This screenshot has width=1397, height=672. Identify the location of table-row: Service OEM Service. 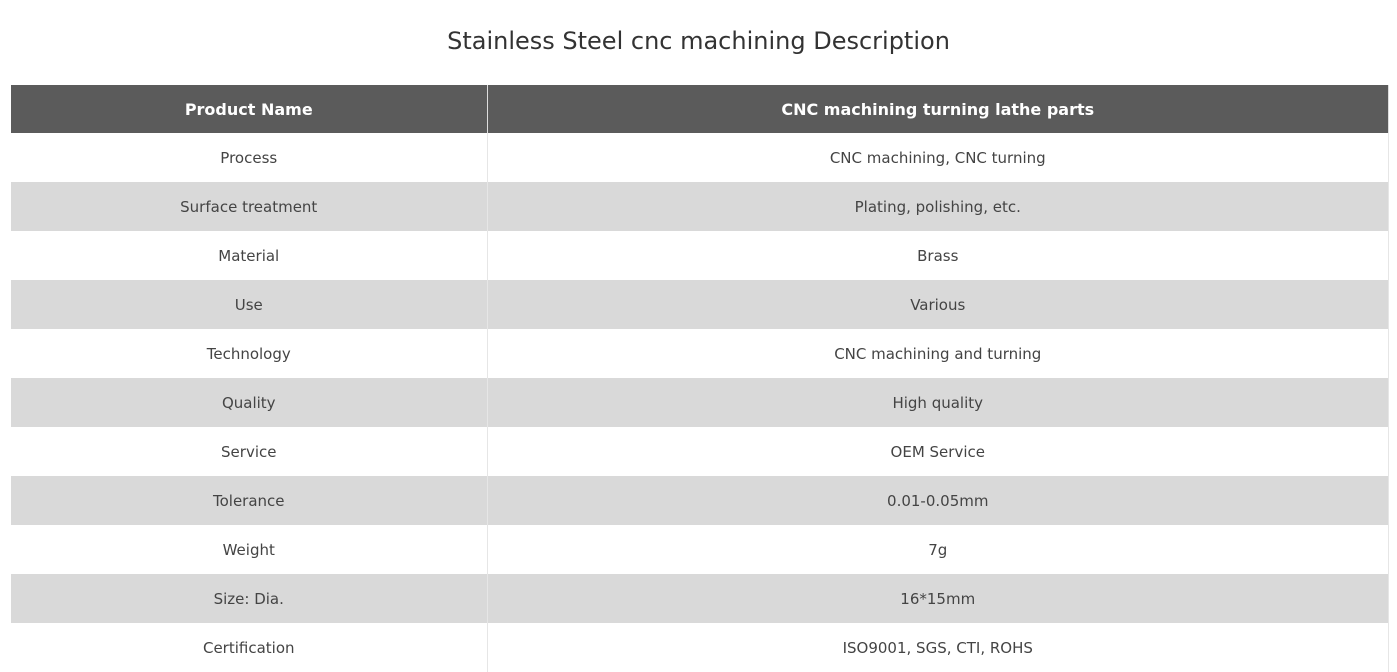
(700, 451).